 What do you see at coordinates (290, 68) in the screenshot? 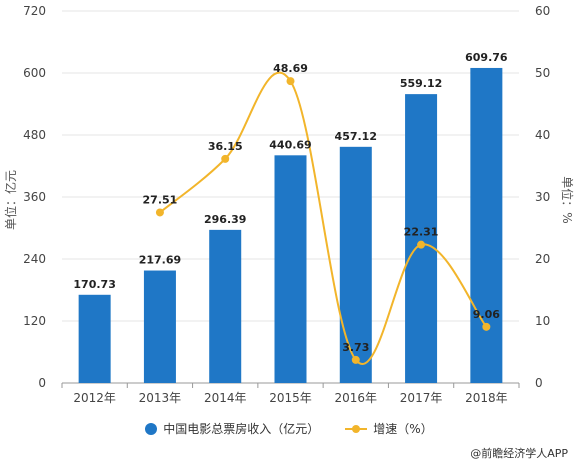
I see `growth-value-label: 48.69` at bounding box center [290, 68].